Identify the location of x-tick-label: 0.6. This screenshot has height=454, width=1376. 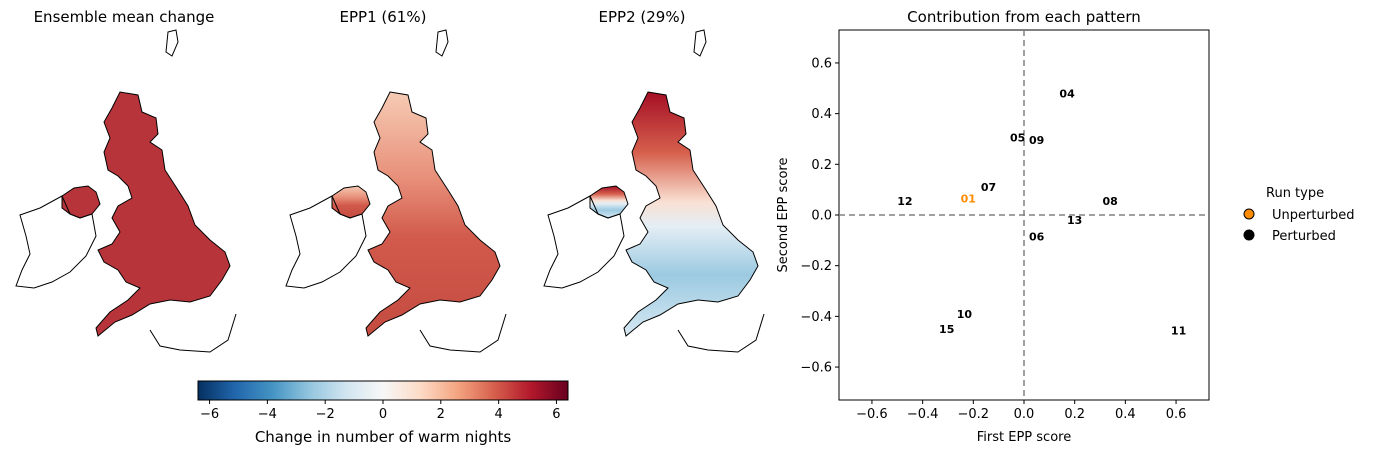
(1176, 414).